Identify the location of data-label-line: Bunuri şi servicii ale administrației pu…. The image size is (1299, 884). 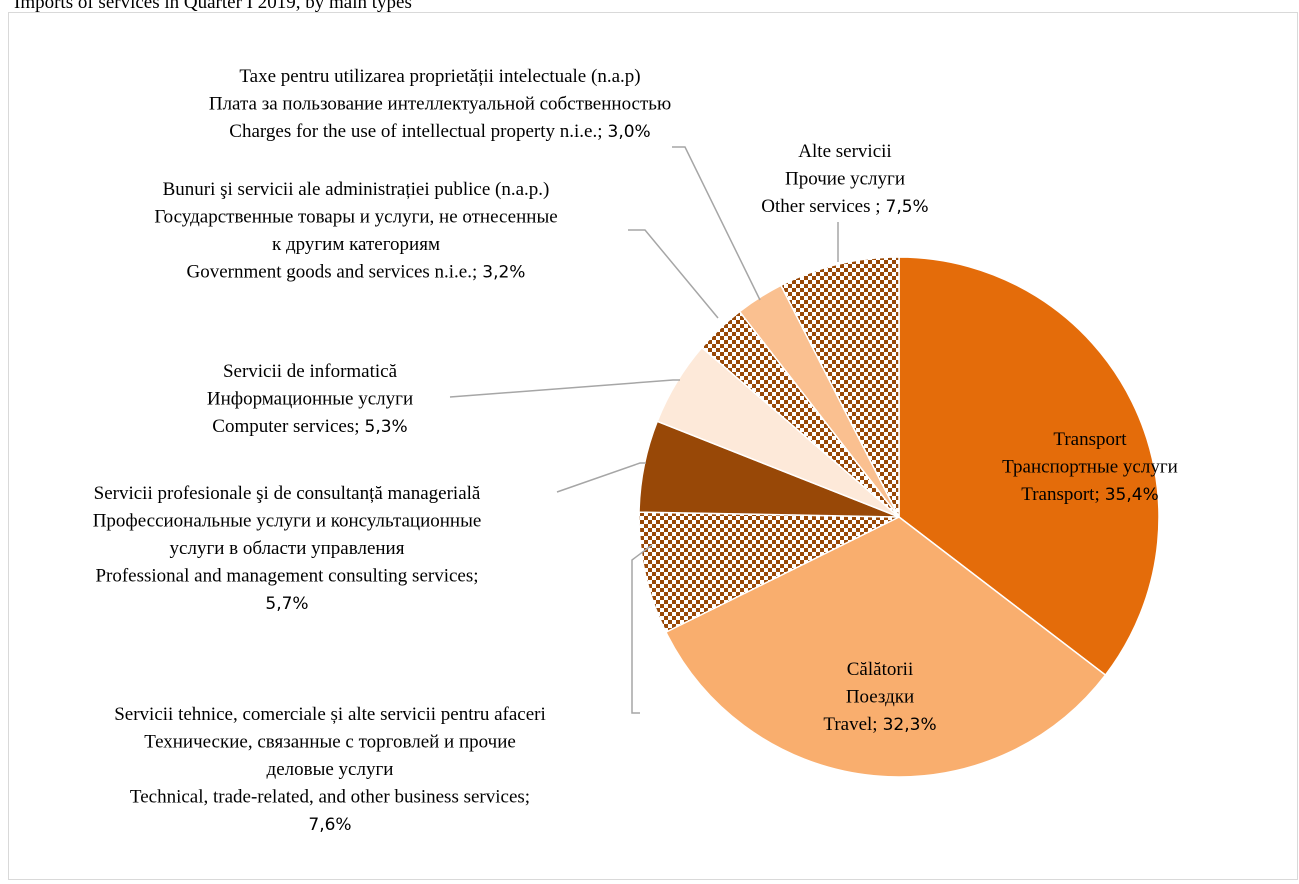
(356, 189).